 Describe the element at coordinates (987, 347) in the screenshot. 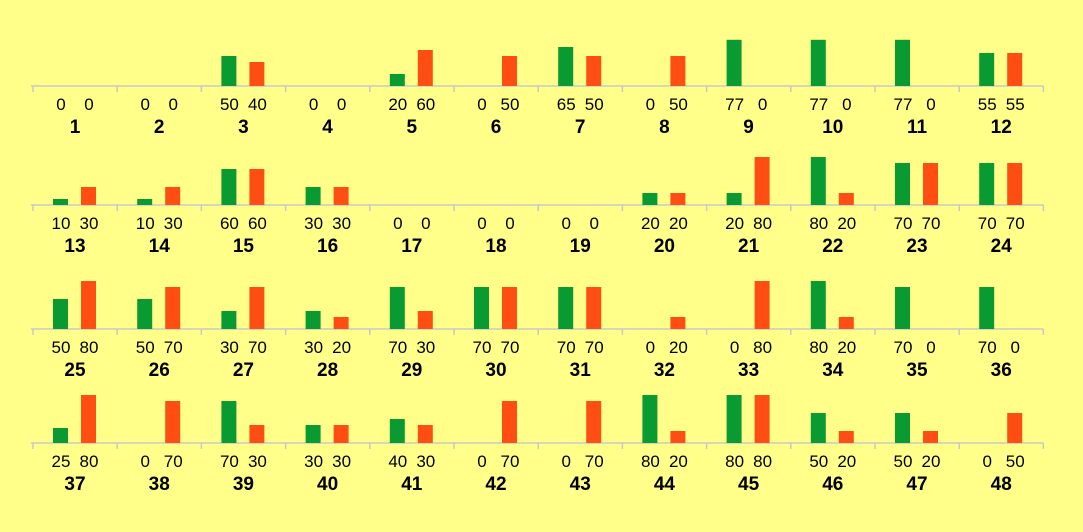

I see `value-label-36-series-1: 70` at that location.